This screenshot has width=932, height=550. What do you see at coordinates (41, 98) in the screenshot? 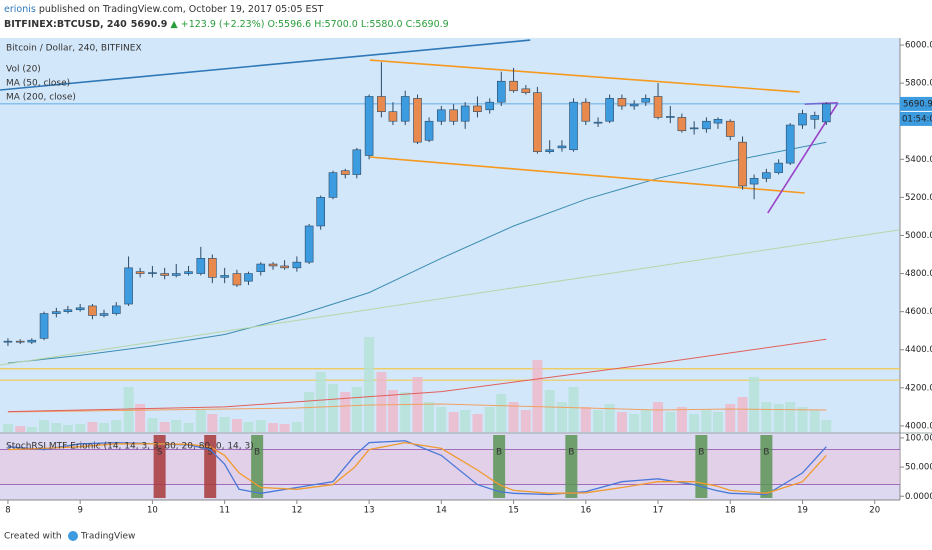
I see `series-legend: MA (200, close)` at bounding box center [41, 98].